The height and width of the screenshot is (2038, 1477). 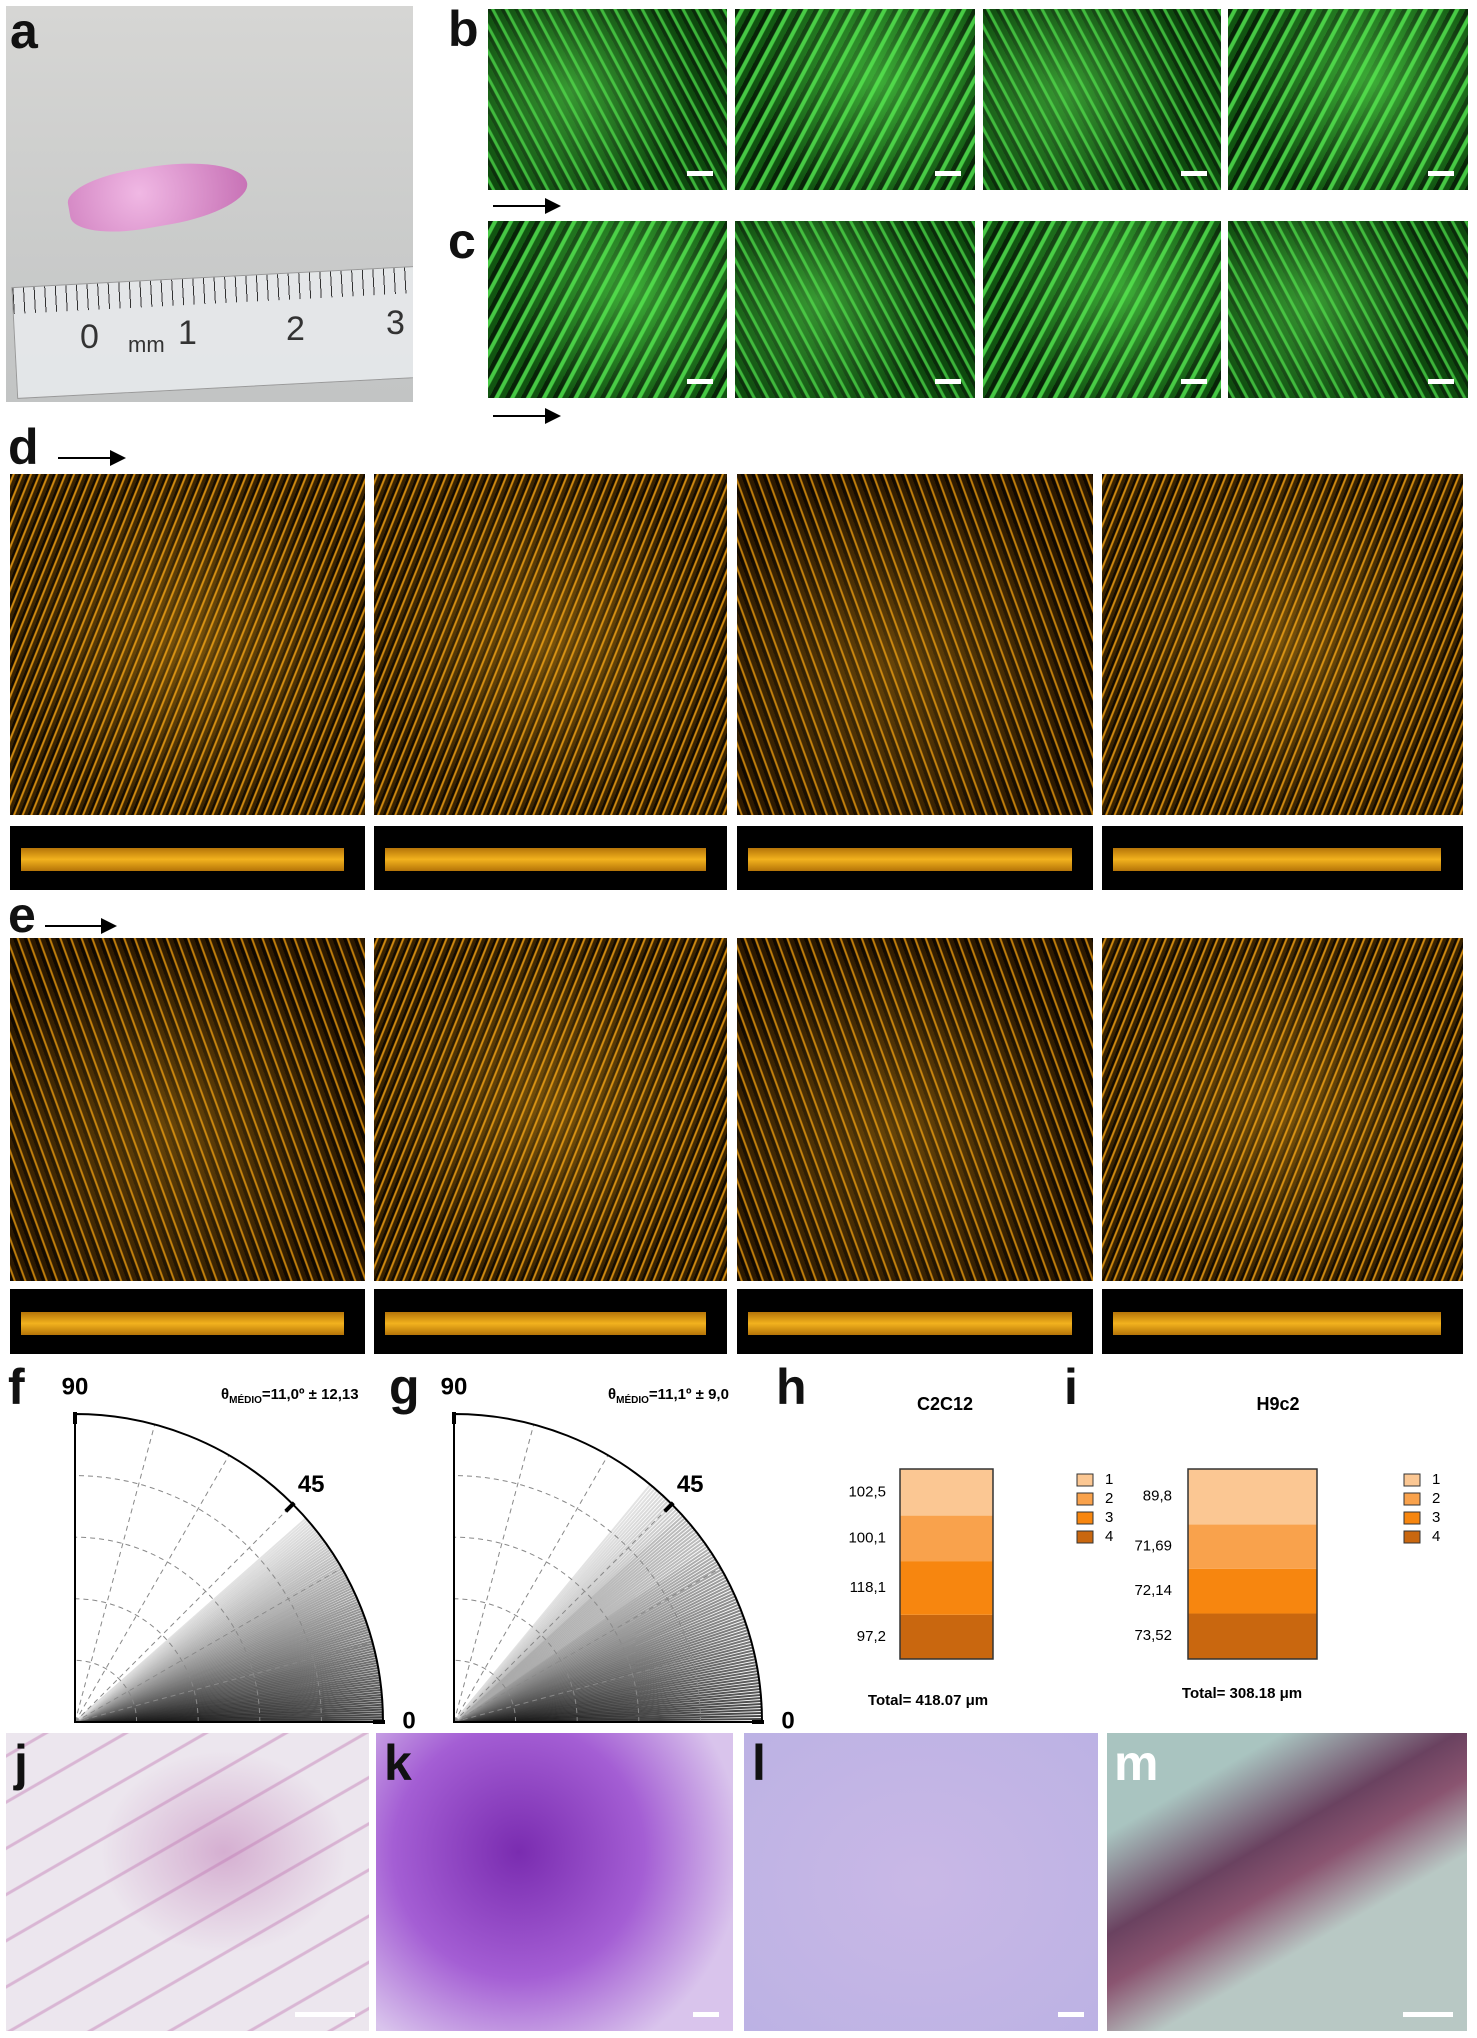 I want to click on annotation: θMÉDIO=11,1º ± 9,0, so click(x=668, y=1396).